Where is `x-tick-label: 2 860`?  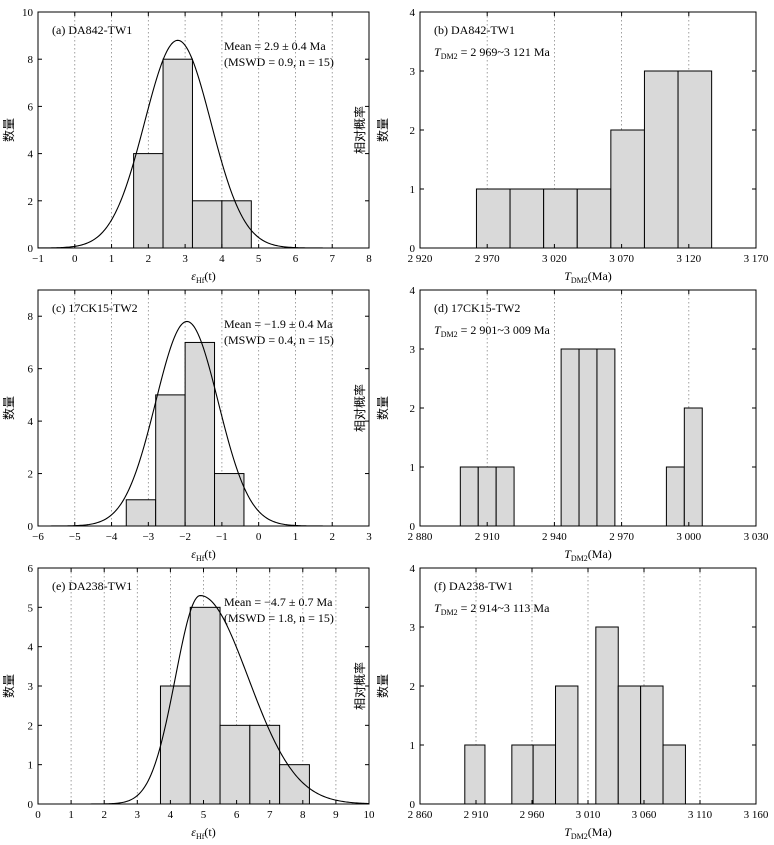 x-tick-label: 2 860 is located at coordinates (420, 815).